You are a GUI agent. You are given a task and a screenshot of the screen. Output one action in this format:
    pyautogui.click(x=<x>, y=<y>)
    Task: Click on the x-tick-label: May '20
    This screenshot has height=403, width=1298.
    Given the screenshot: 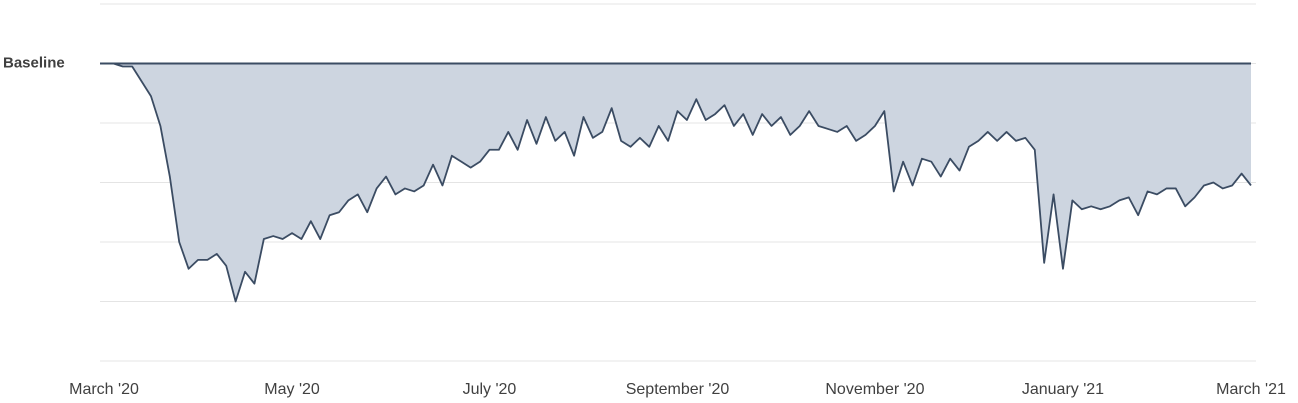 What is the action you would take?
    pyautogui.click(x=292, y=389)
    